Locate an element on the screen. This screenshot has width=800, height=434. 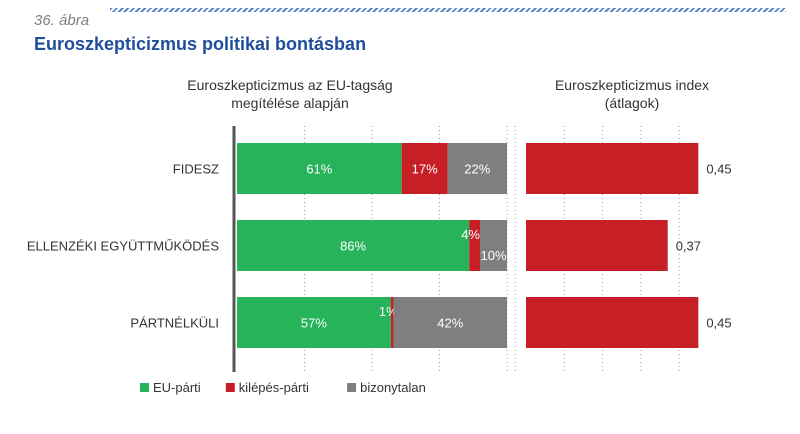
header-rule is located at coordinates (448, 10).